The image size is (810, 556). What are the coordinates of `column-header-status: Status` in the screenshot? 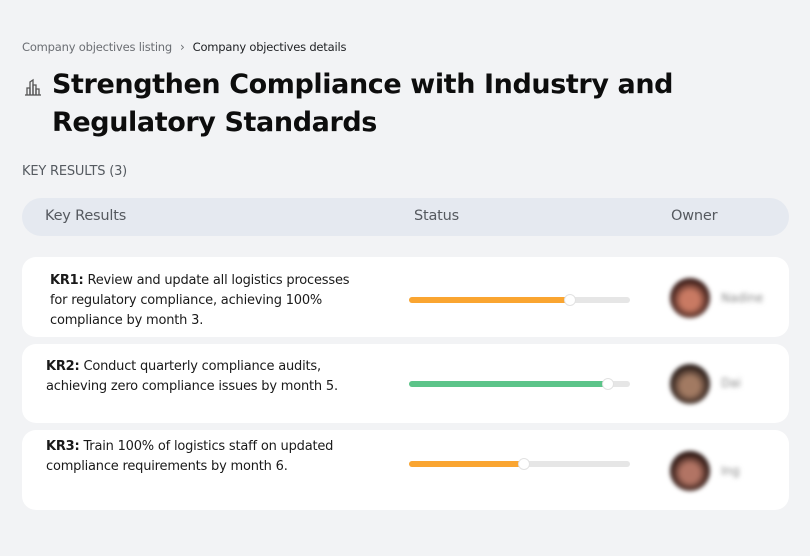 It's located at (437, 216).